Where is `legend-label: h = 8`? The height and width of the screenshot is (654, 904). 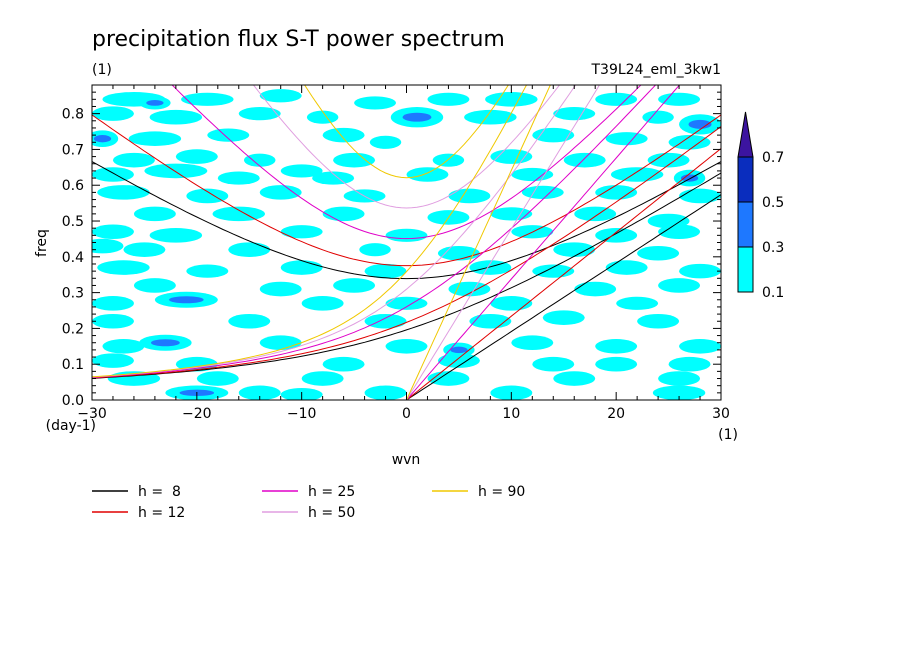
legend-label: h = 8 is located at coordinates (159, 492).